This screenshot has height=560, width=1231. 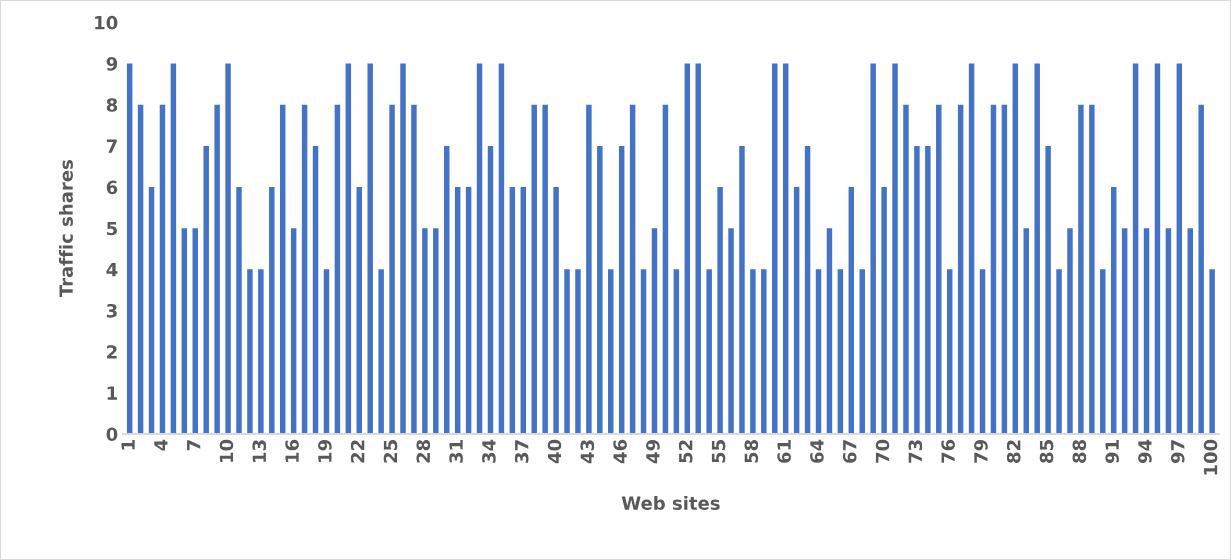 What do you see at coordinates (1210, 457) in the screenshot?
I see `x-tick-label: 100` at bounding box center [1210, 457].